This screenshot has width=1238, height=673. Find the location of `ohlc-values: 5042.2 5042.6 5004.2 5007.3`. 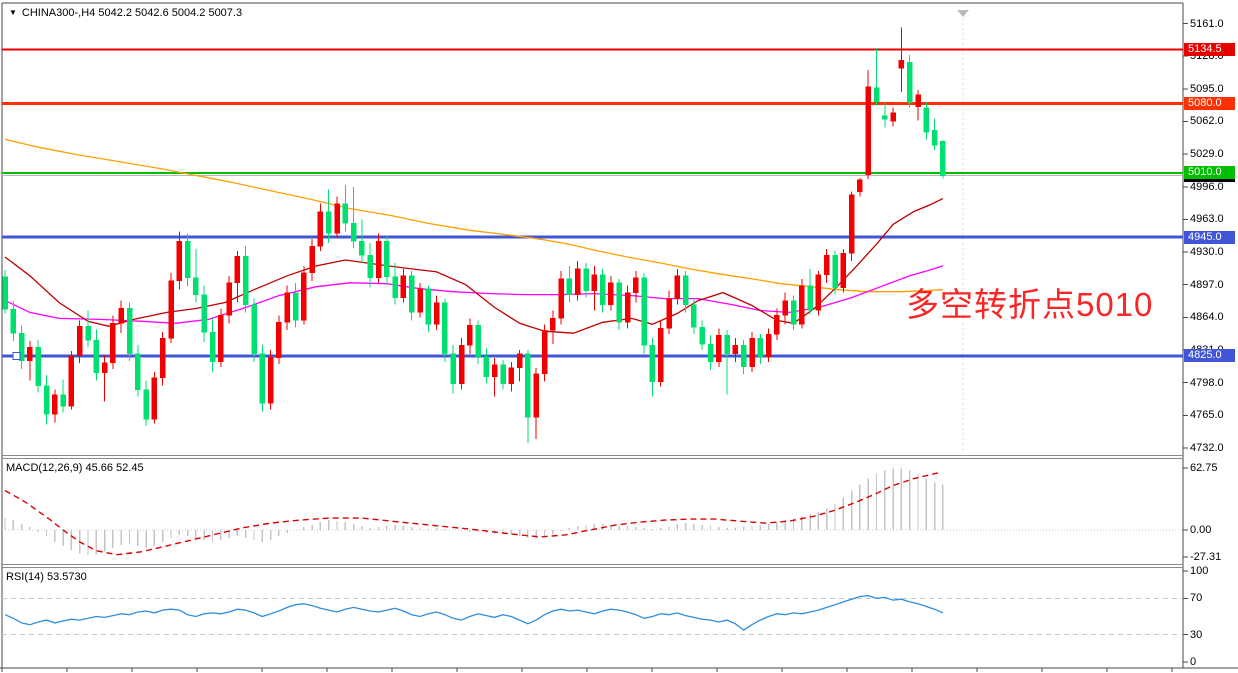

ohlc-values: 5042.2 5042.6 5004.2 5007.3 is located at coordinates (170, 13).